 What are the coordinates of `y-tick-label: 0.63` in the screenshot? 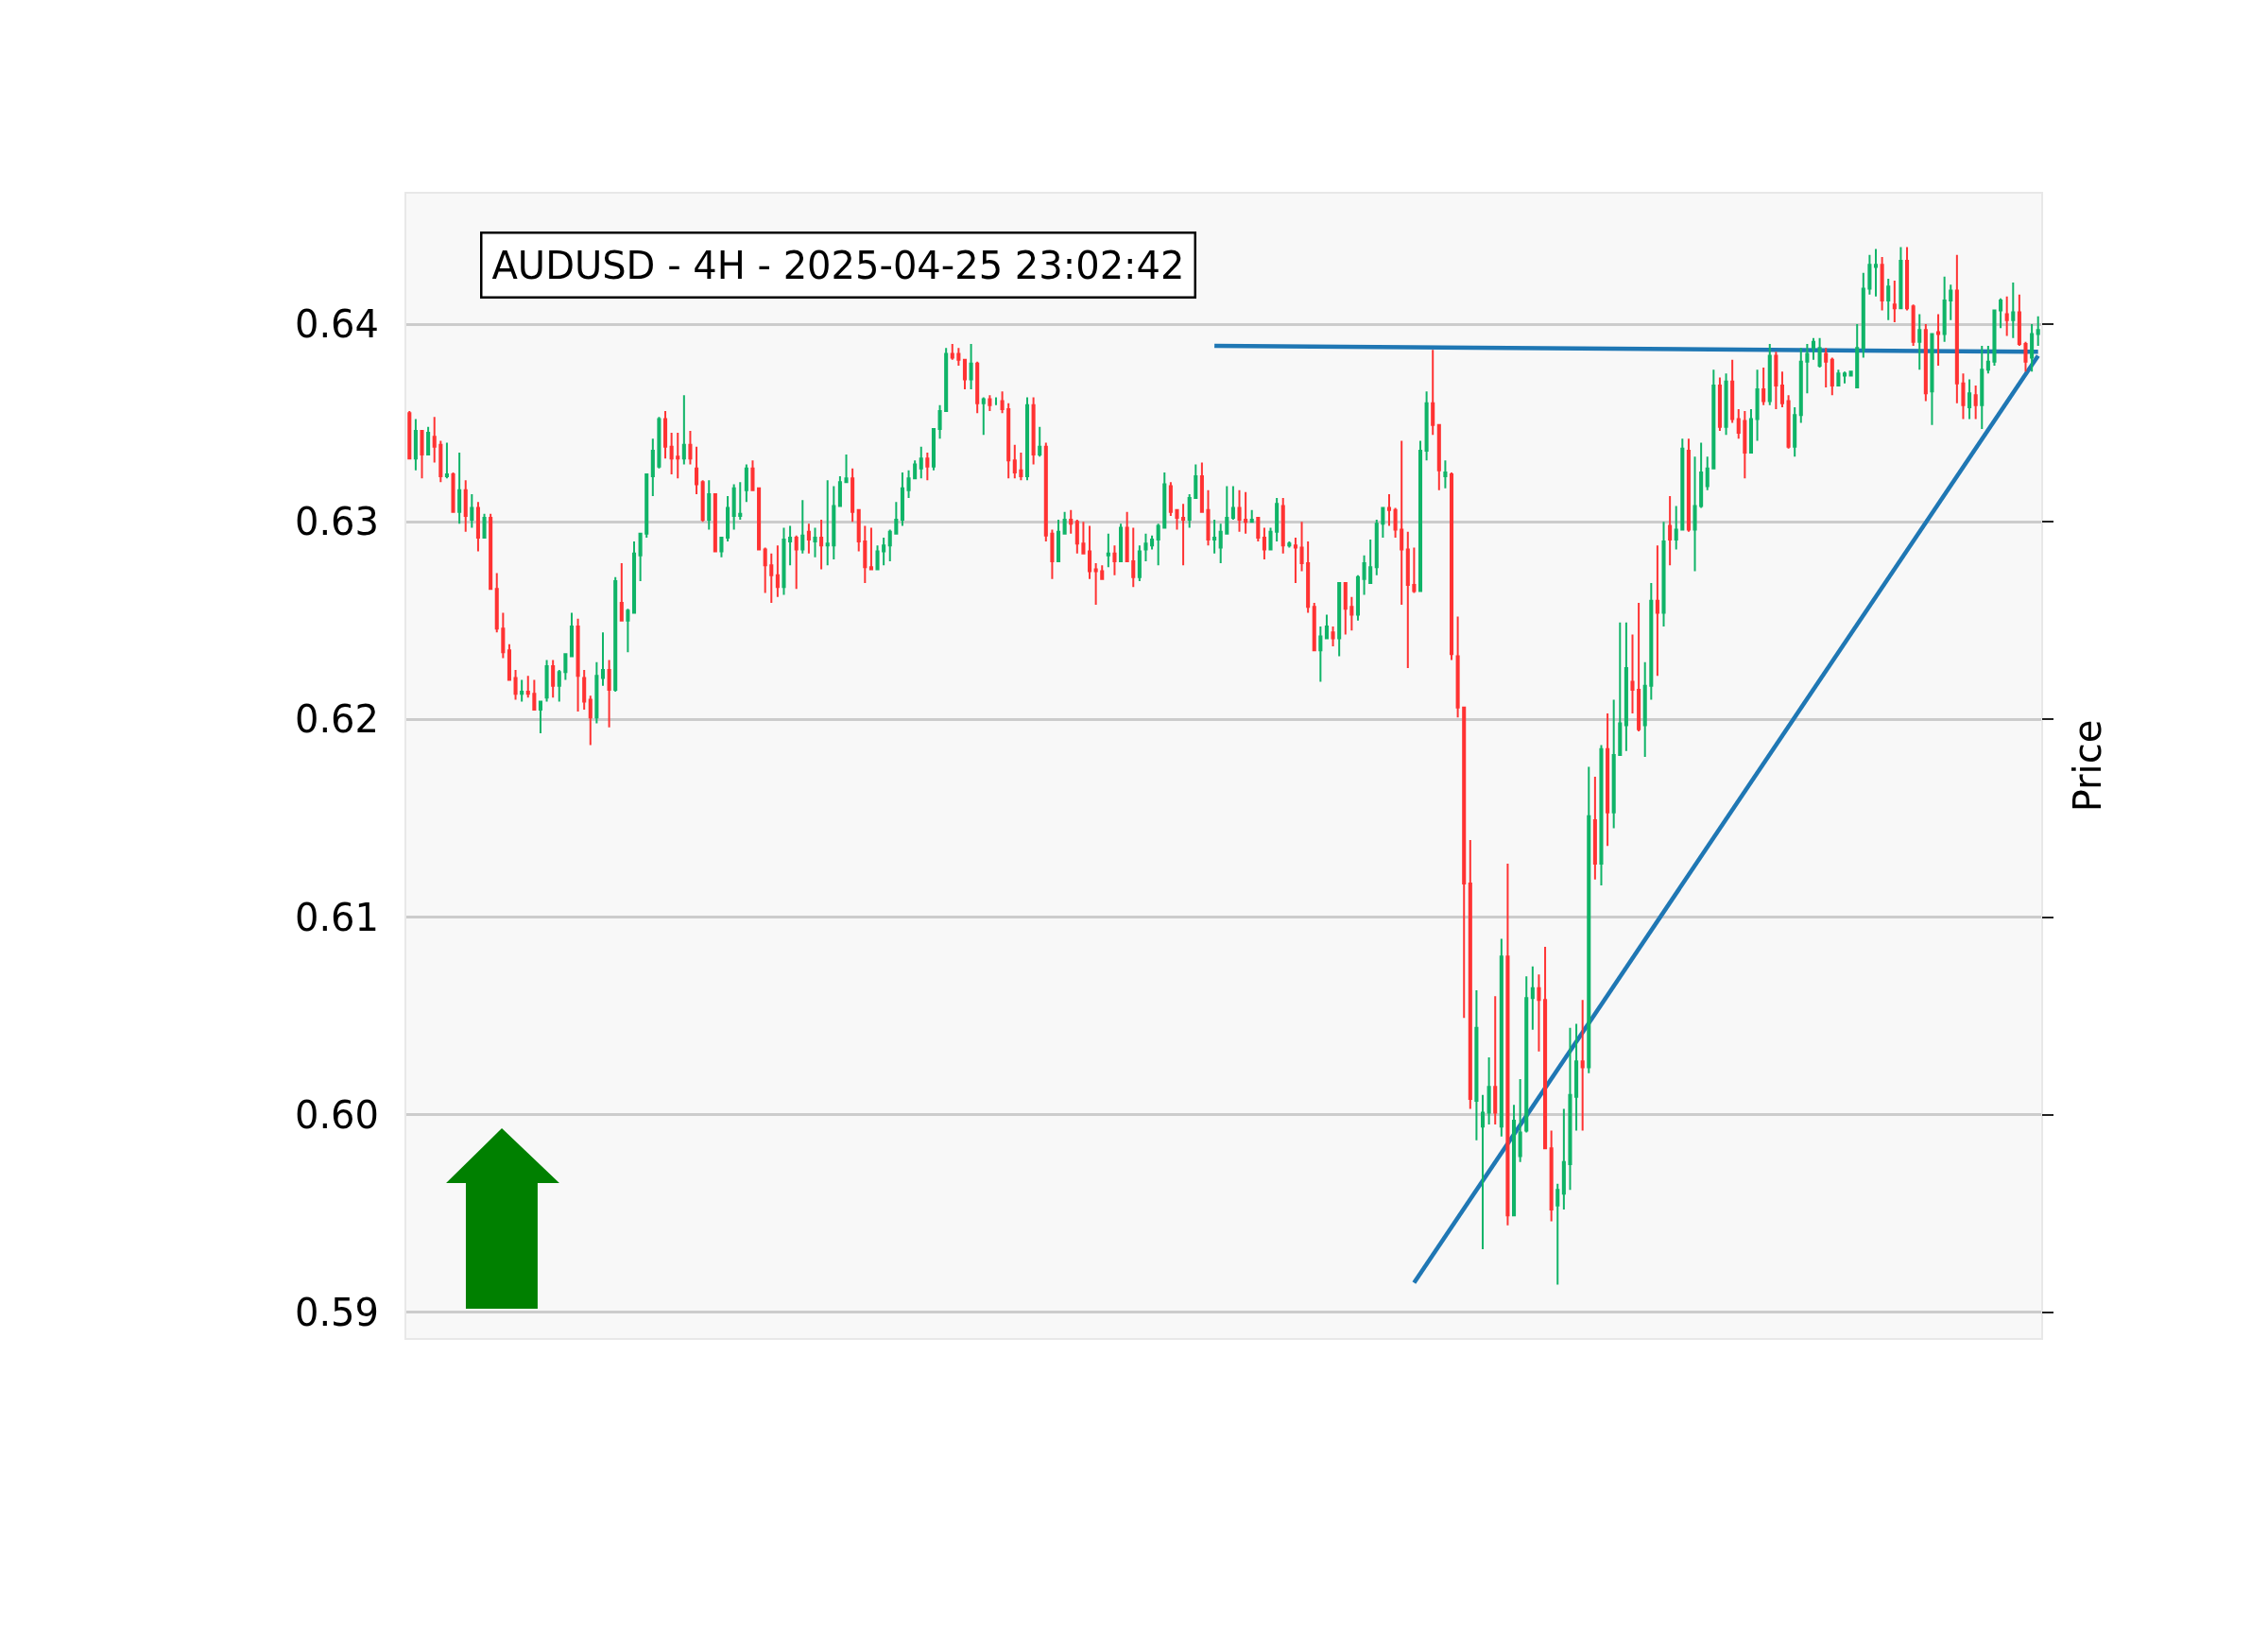 It's located at (336, 522).